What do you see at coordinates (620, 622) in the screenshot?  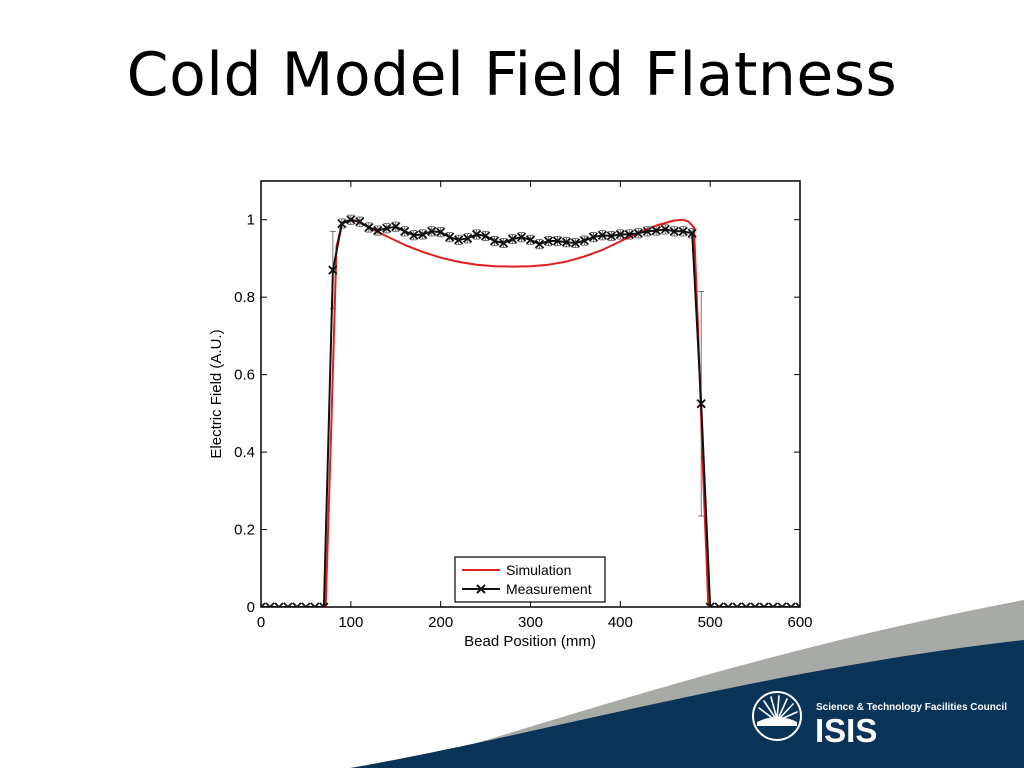 I see `x-tick-label: 400` at bounding box center [620, 622].